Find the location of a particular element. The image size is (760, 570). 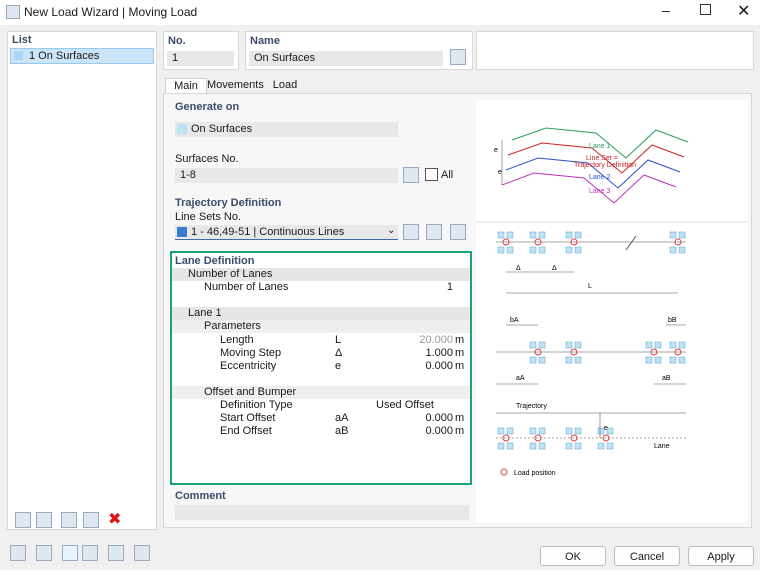

no-field: 1 is located at coordinates (200, 58).